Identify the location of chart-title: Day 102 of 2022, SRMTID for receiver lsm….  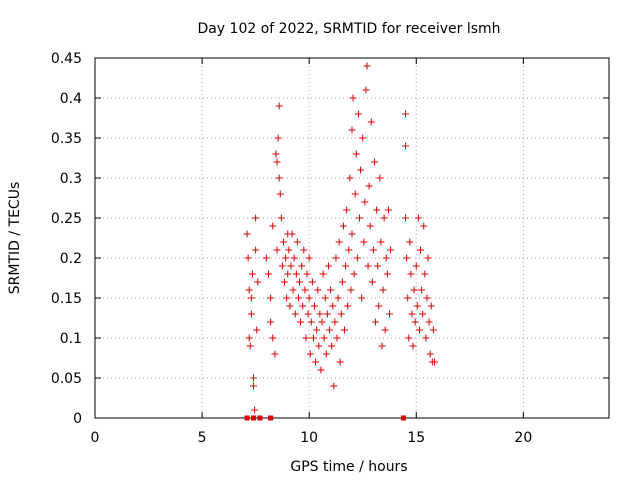
(348, 29).